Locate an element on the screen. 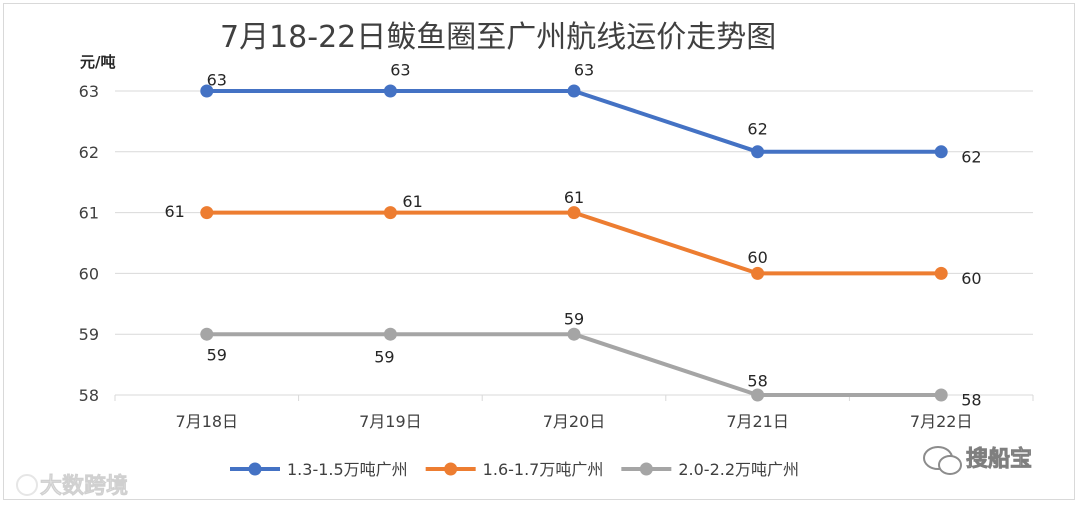 This screenshot has height=505, width=1080. series-2: 61 61 61 60 60 is located at coordinates (572, 238).